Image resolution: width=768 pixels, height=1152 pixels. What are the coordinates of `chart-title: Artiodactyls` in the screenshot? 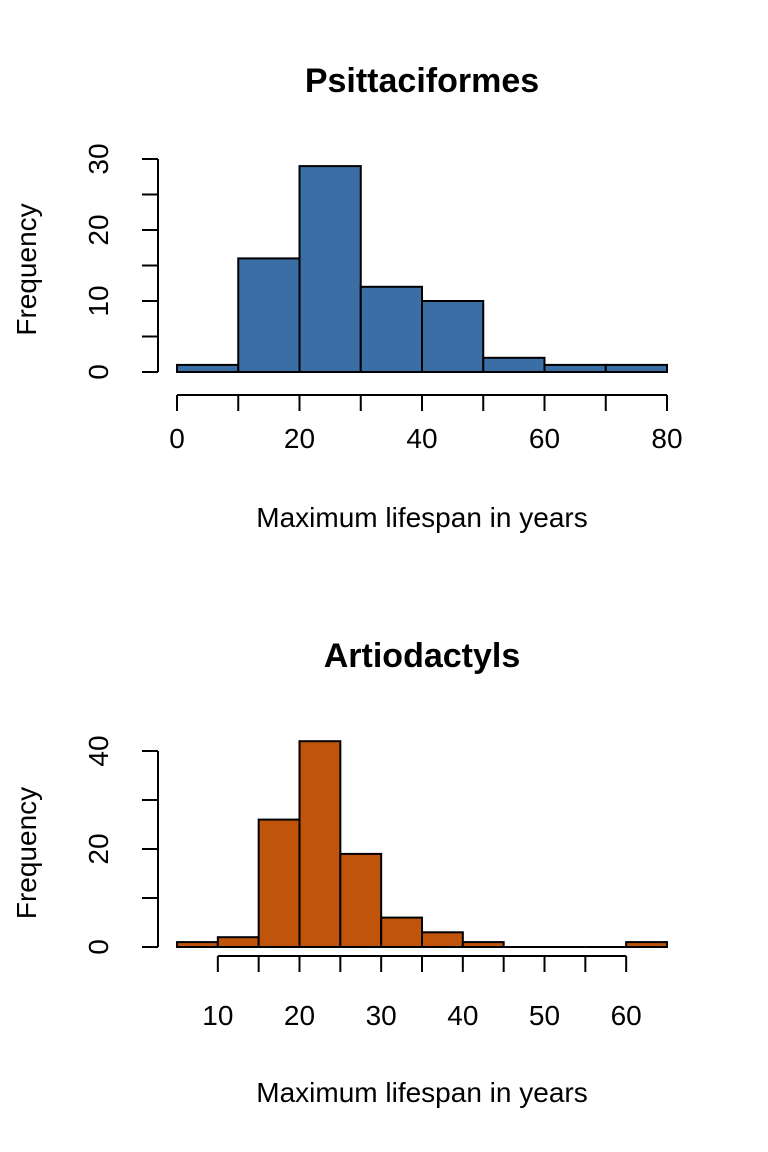 It's located at (422, 656).